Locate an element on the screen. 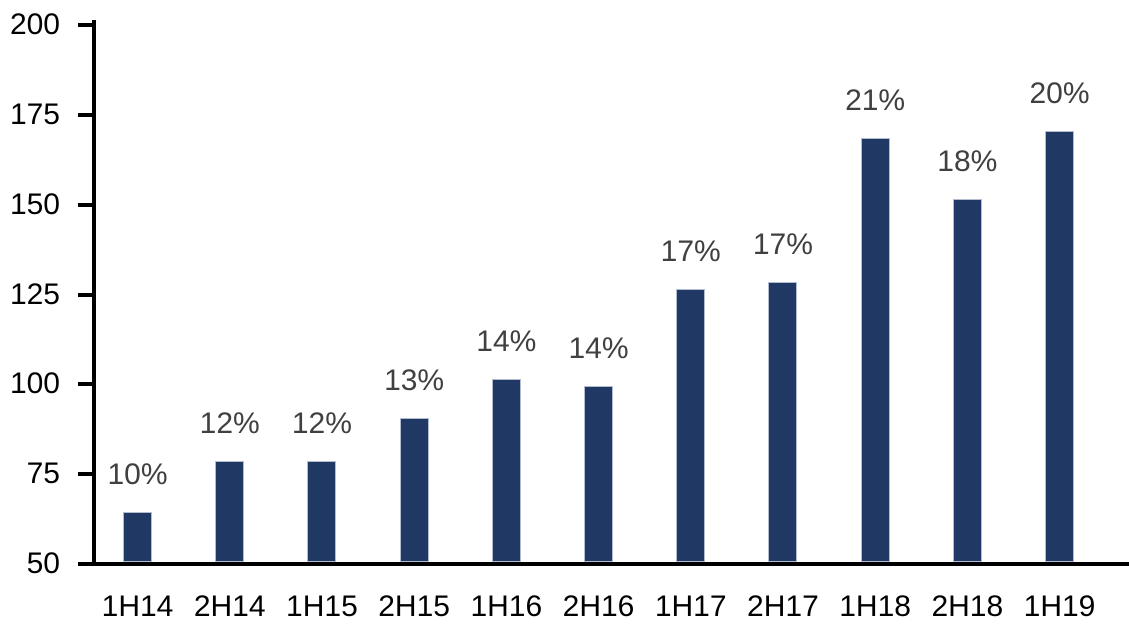  x-tick-label: 1H15 is located at coordinates (322, 606).